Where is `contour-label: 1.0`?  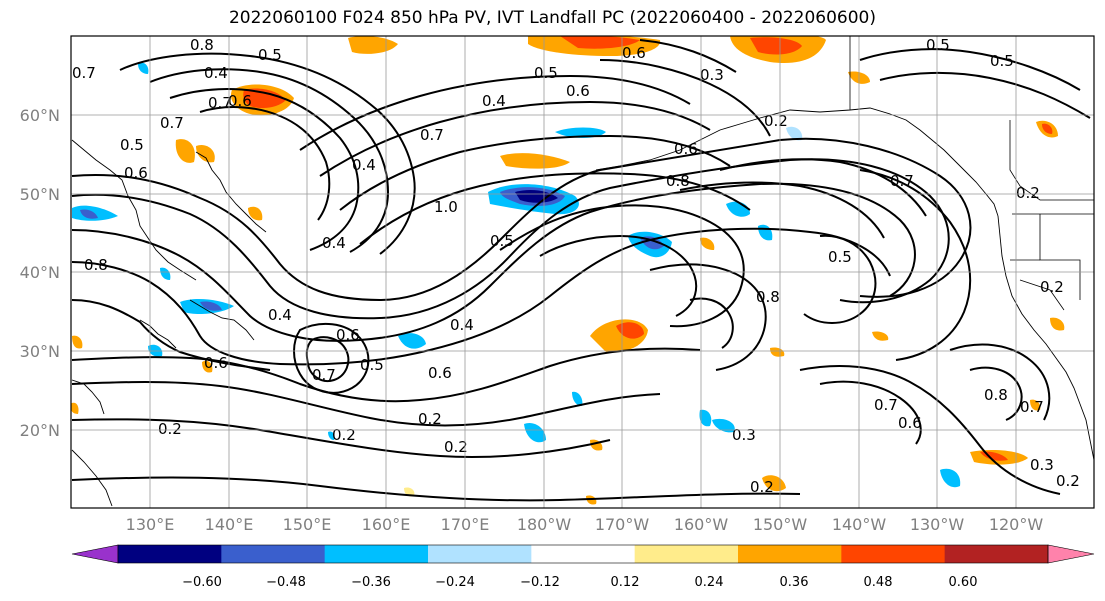
contour-label: 1.0 is located at coordinates (446, 207).